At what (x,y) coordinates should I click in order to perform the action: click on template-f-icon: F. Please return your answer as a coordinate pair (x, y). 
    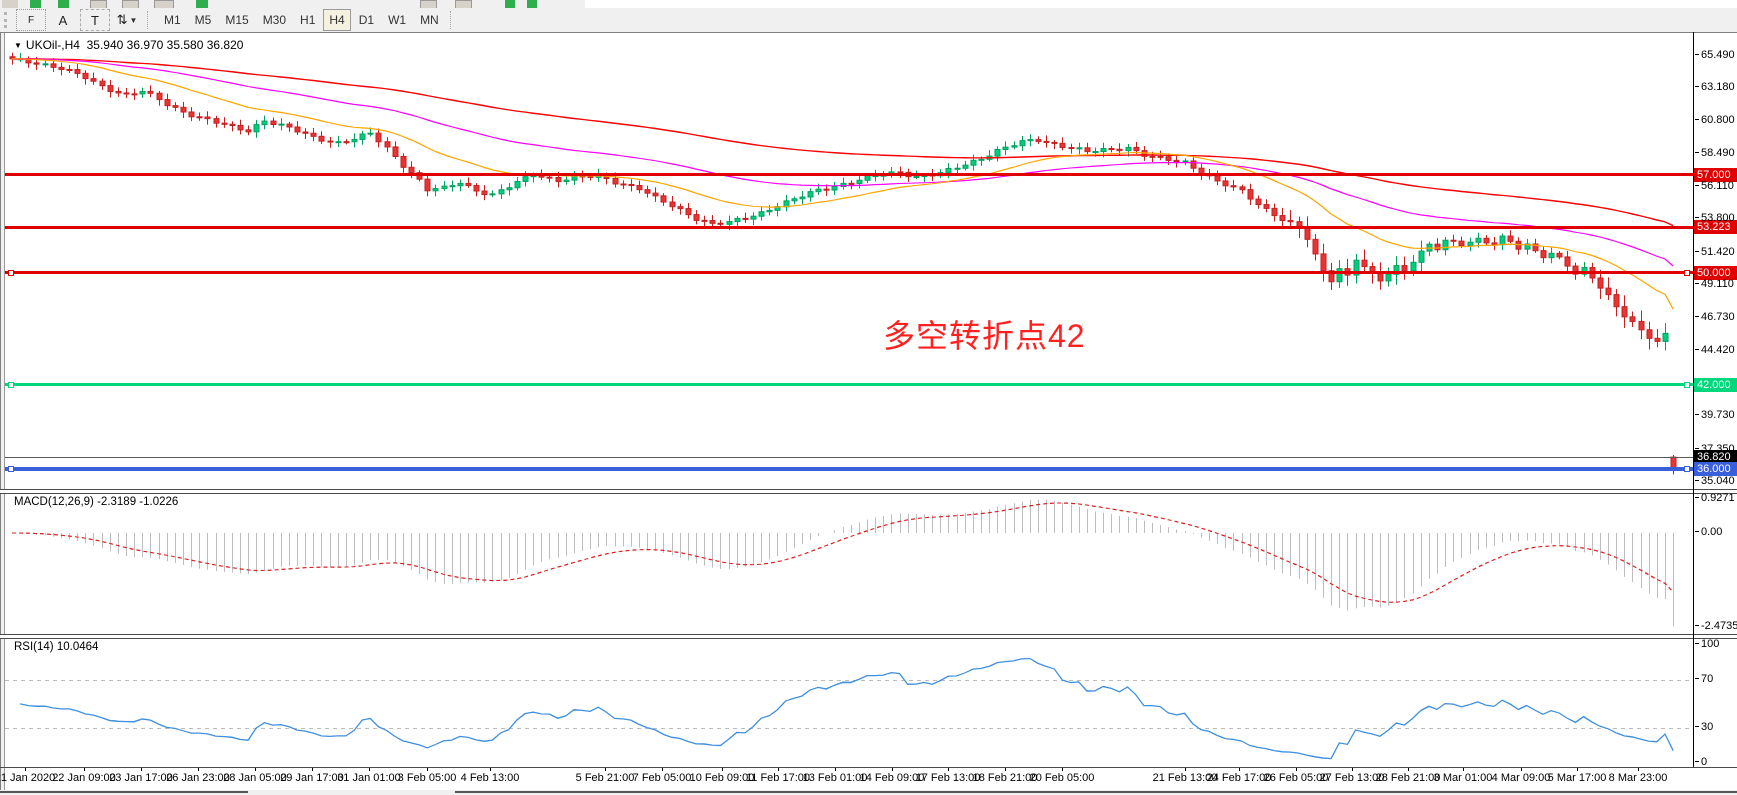
    Looking at the image, I should click on (31, 20).